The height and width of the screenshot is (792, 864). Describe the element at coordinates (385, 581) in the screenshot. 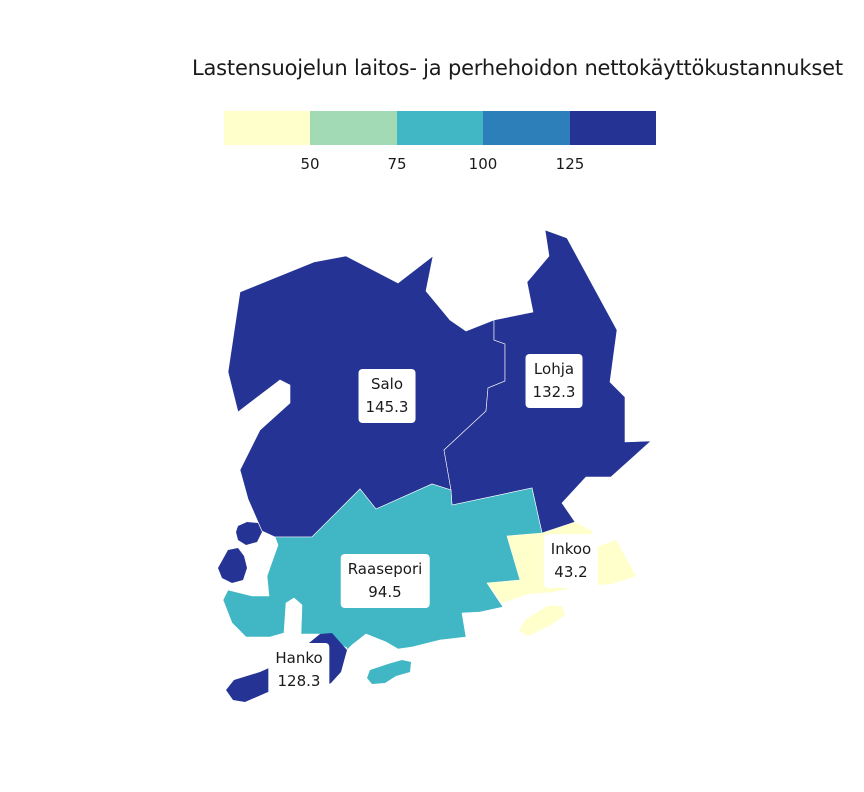

I see `region-label-raasepori: Raasepori 94.5` at that location.